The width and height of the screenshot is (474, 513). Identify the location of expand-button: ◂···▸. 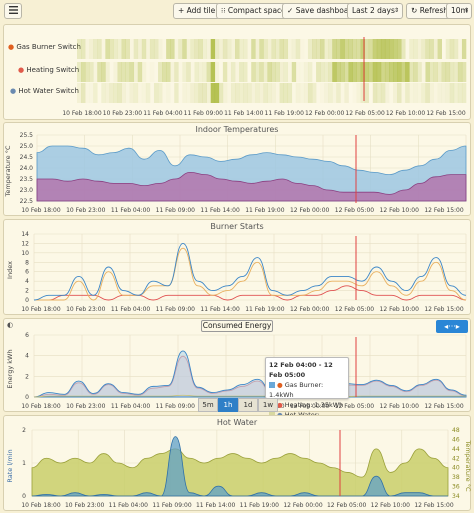
(452, 326).